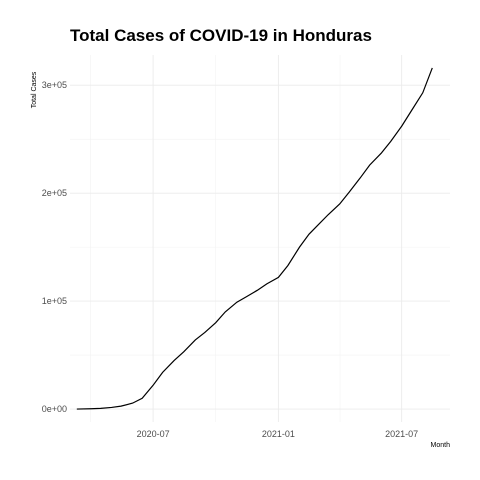 The width and height of the screenshot is (480, 480). What do you see at coordinates (54, 85) in the screenshot?
I see `y-tick-label: 3e+05` at bounding box center [54, 85].